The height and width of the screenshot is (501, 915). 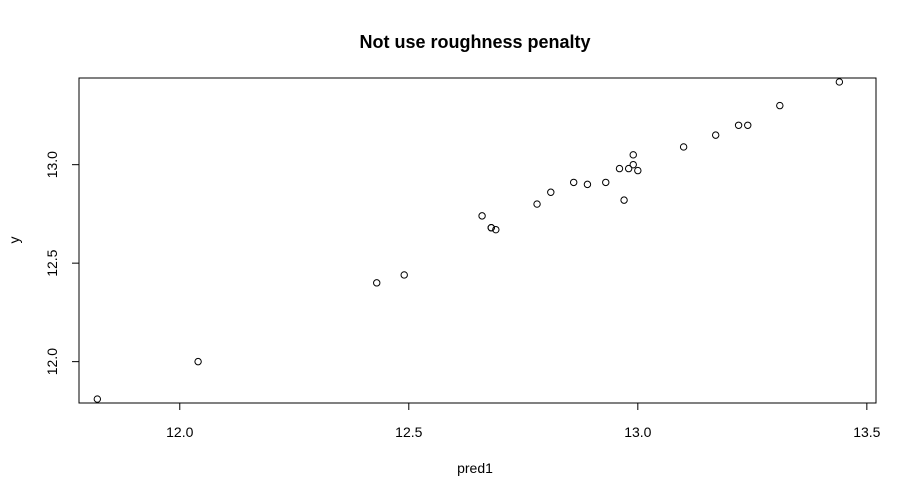 What do you see at coordinates (408, 432) in the screenshot?
I see `x-tick-label: 12.5` at bounding box center [408, 432].